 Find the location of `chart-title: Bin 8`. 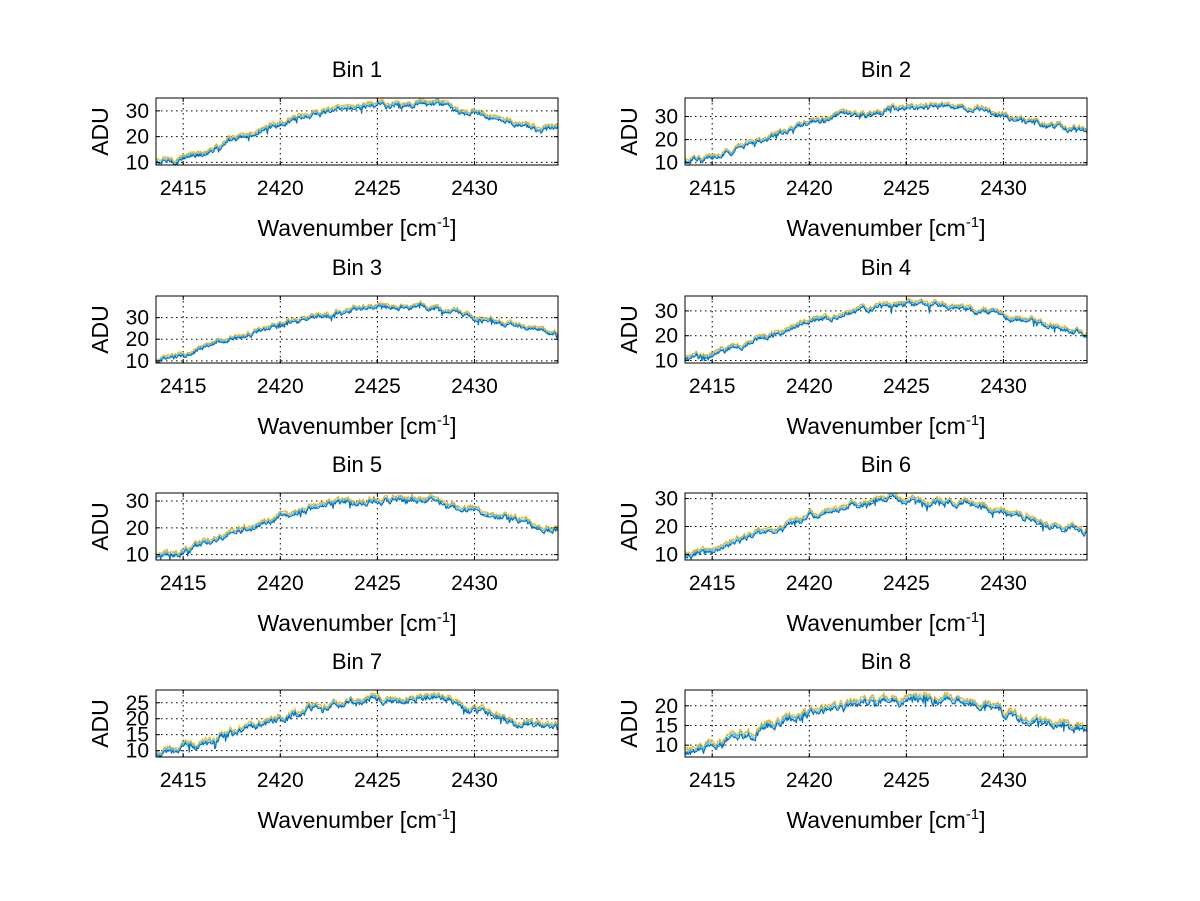

chart-title: Bin 8 is located at coordinates (886, 661).